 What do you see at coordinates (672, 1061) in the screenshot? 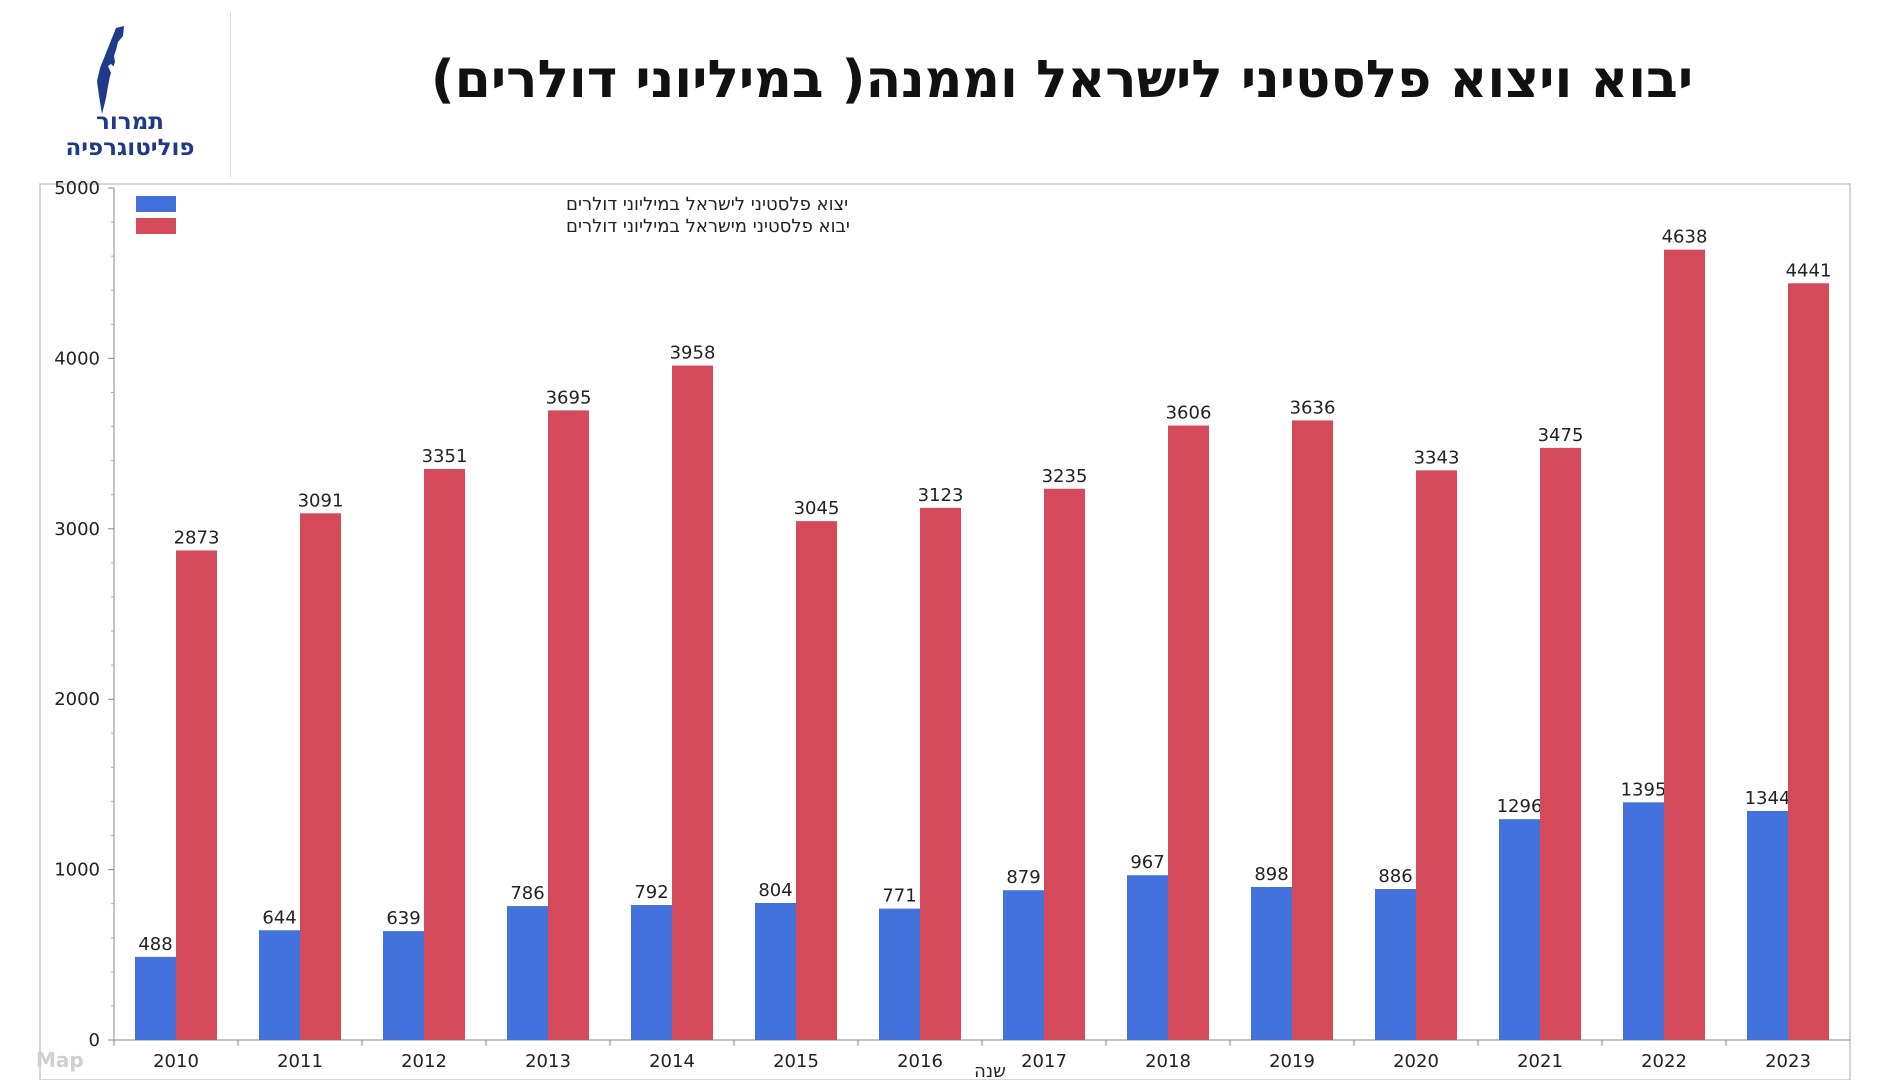
I see `x-tick-label: 2014` at bounding box center [672, 1061].